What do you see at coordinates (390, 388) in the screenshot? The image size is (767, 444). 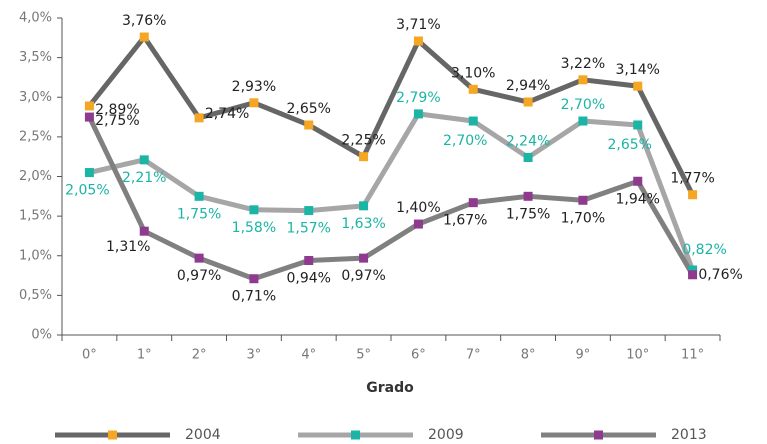 I see `x-axis-title: Grado` at bounding box center [390, 388].